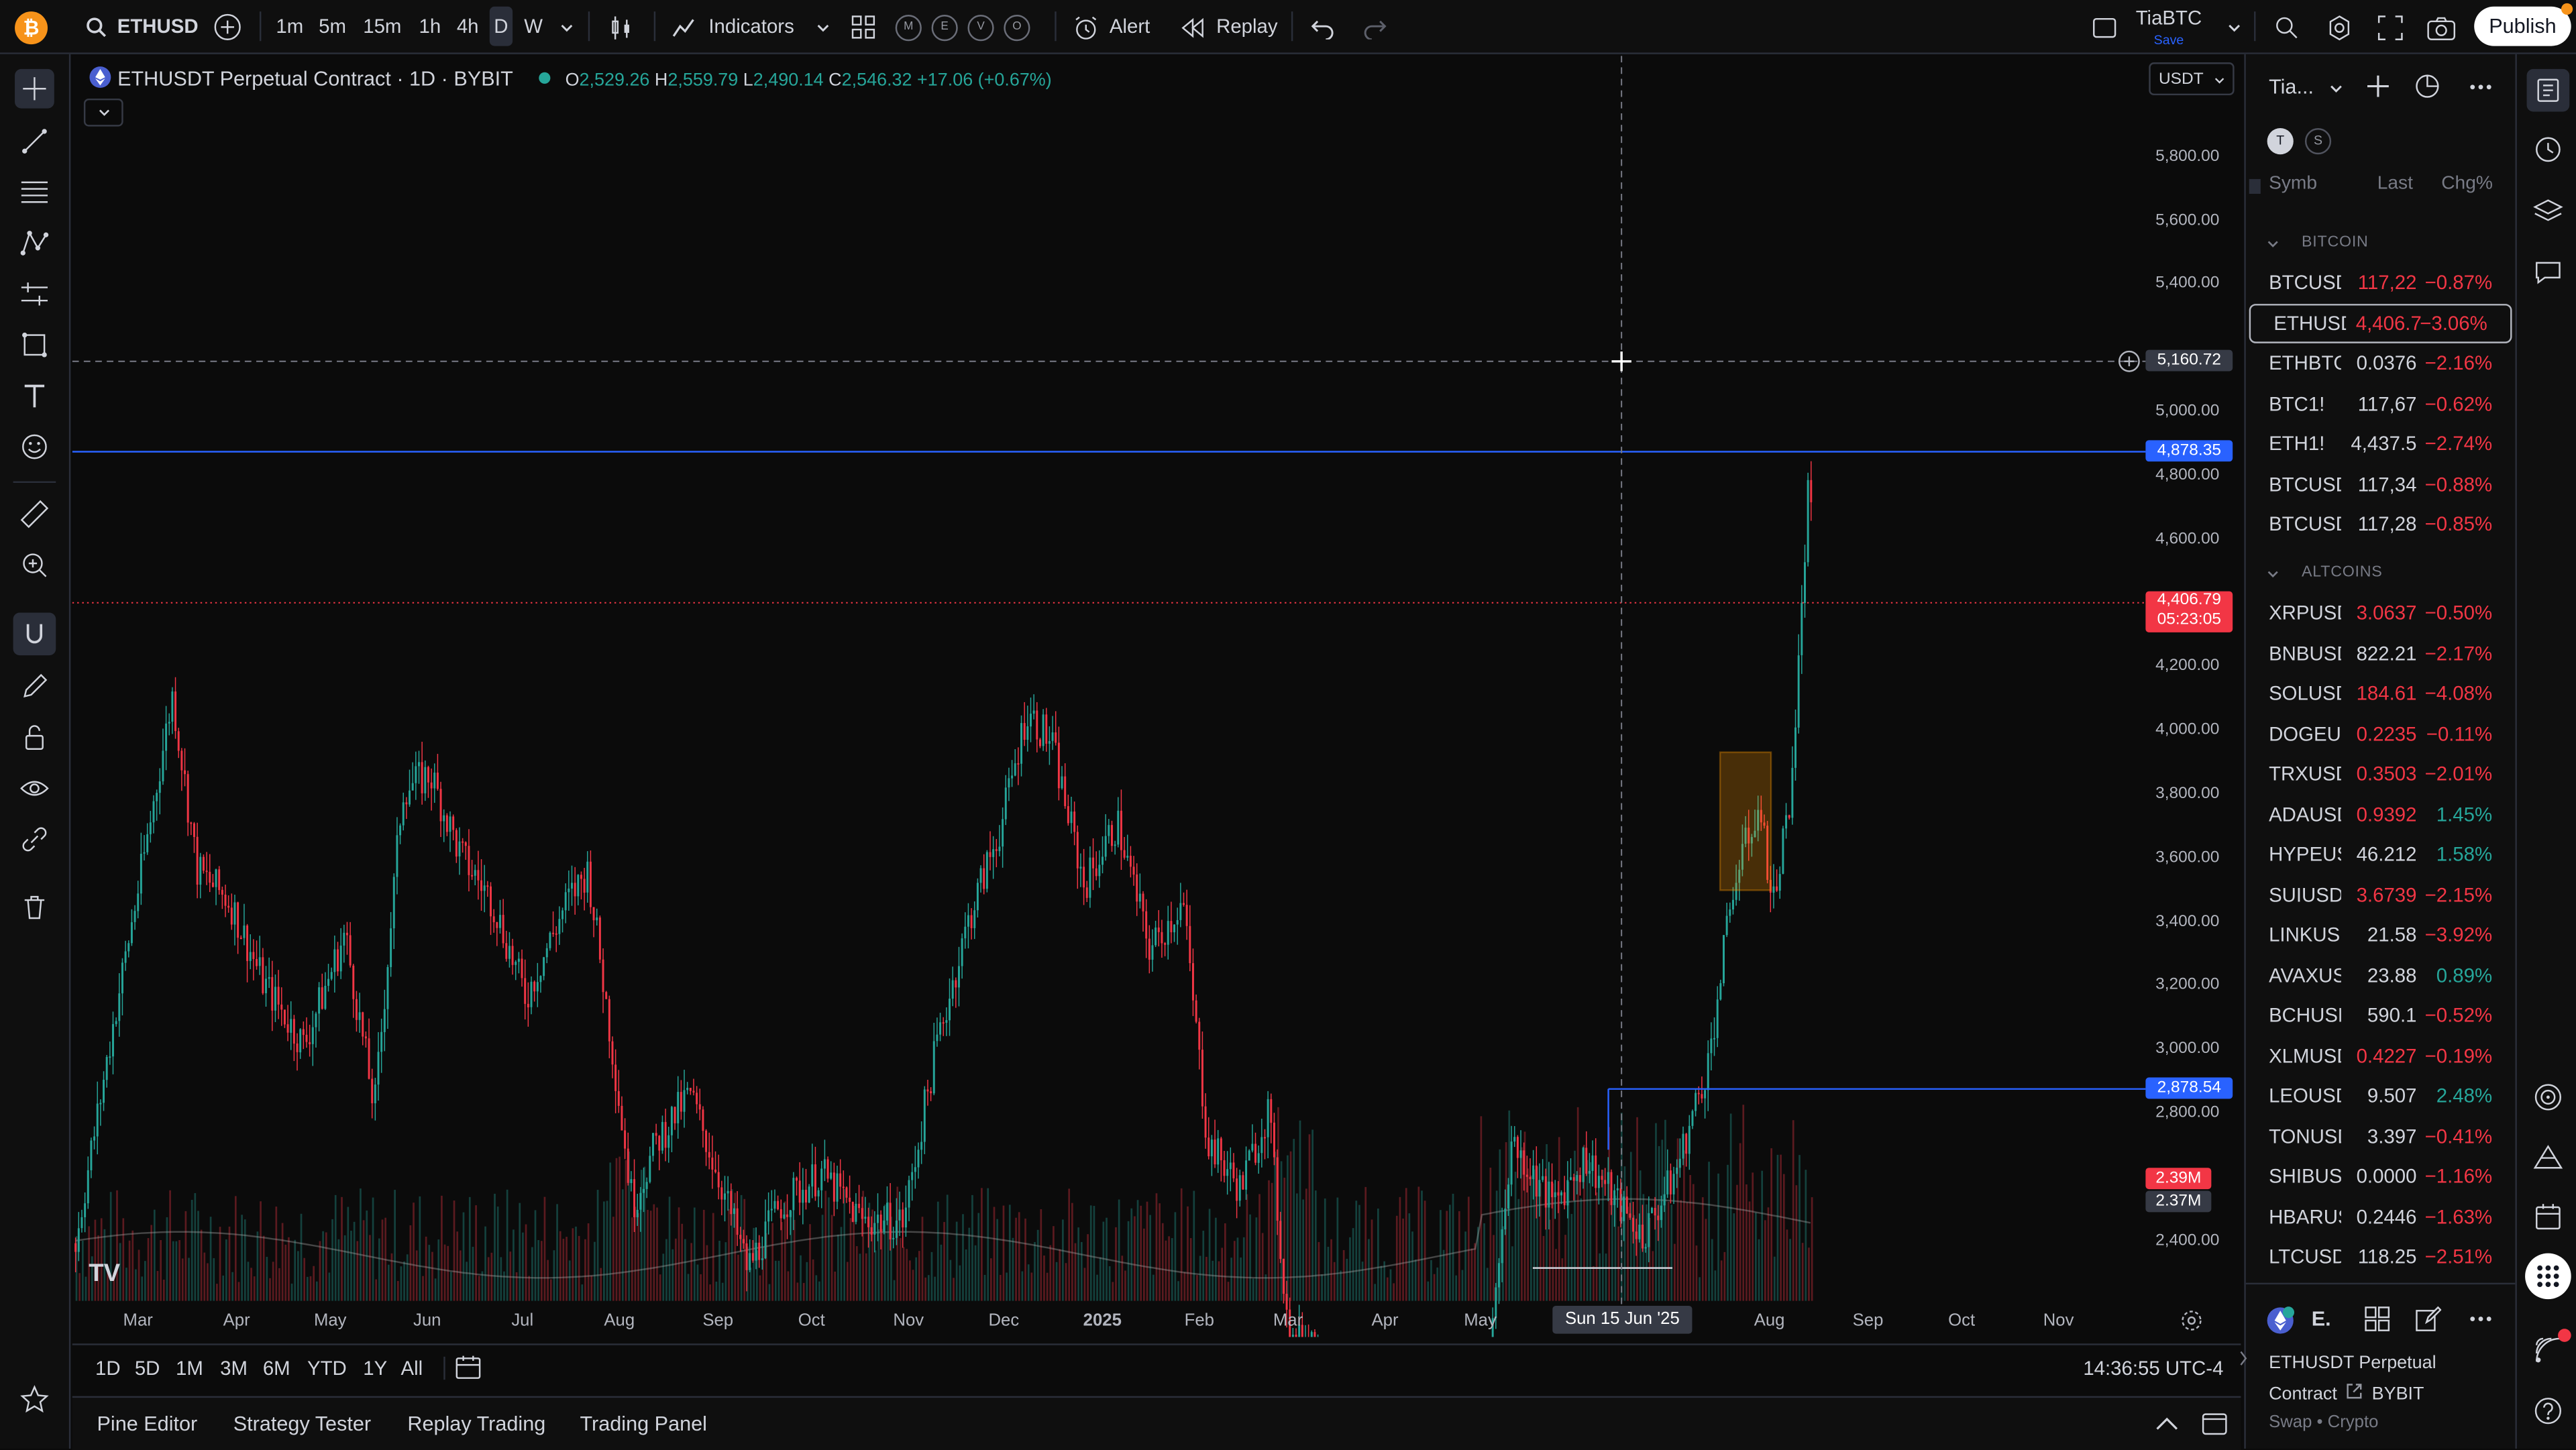 The height and width of the screenshot is (1450, 2576). Describe the element at coordinates (1228, 26) in the screenshot. I see `replay-button: Replay` at that location.